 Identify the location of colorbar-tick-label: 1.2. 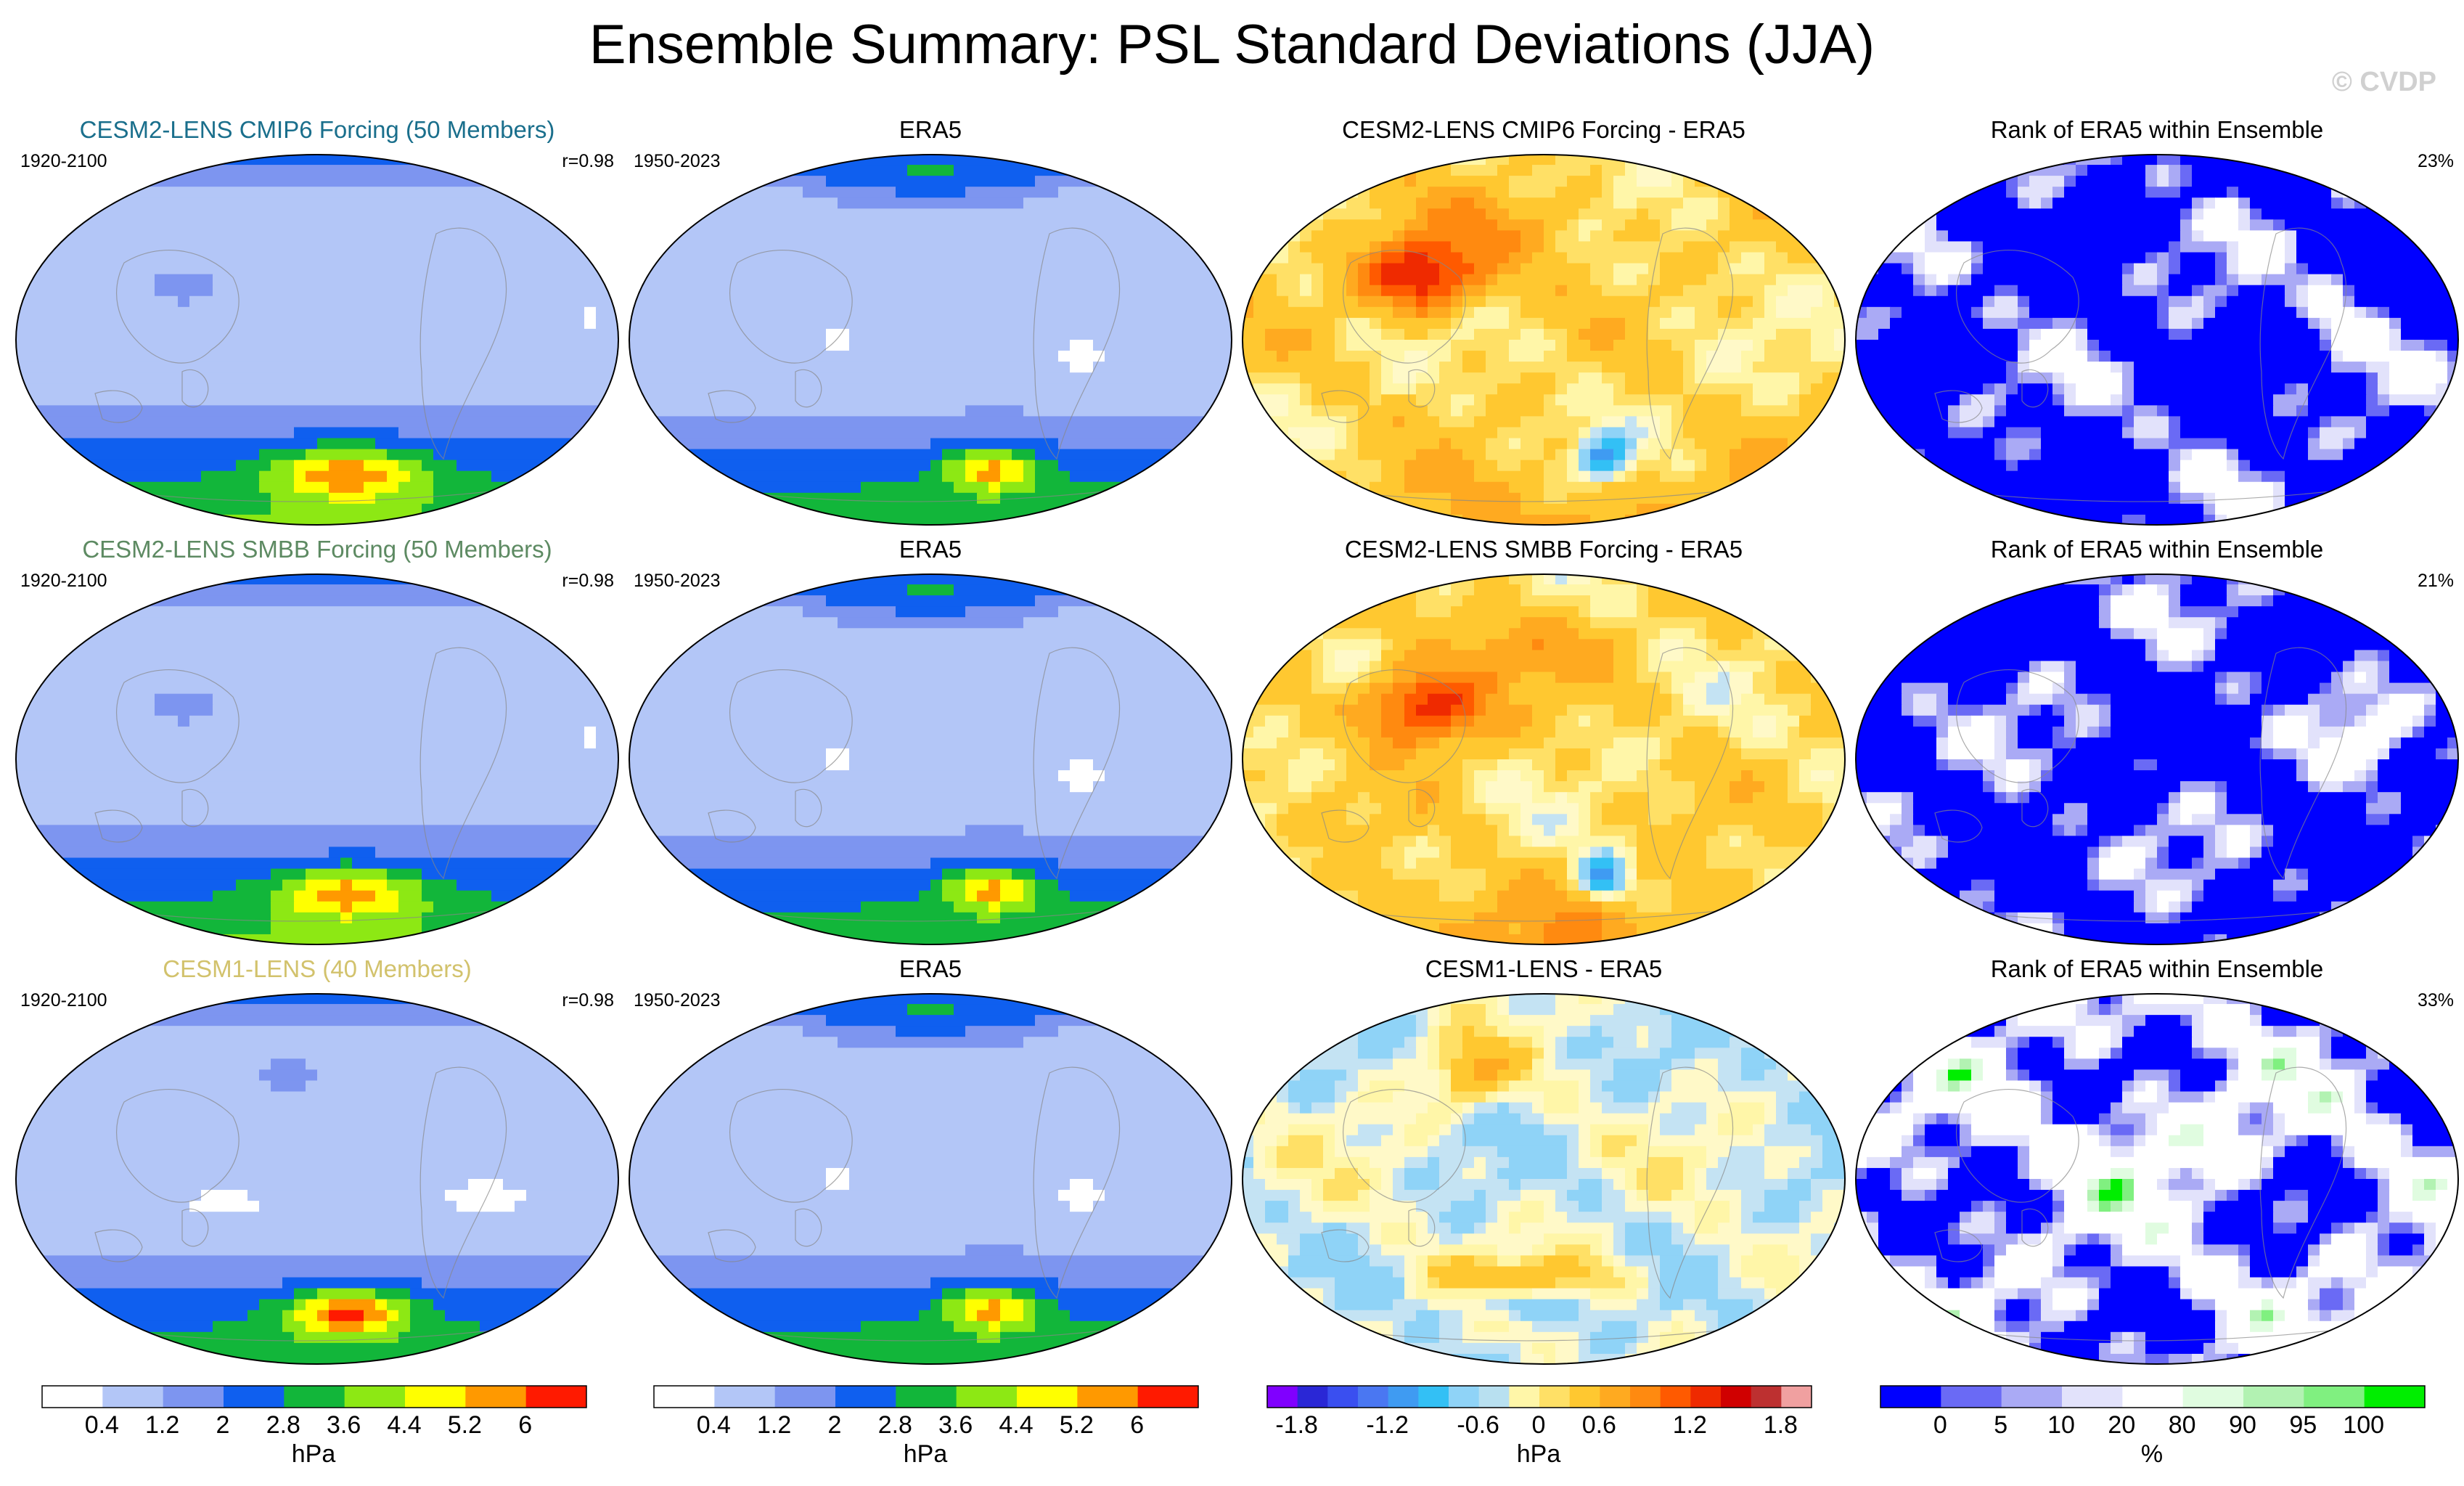
(775, 1425).